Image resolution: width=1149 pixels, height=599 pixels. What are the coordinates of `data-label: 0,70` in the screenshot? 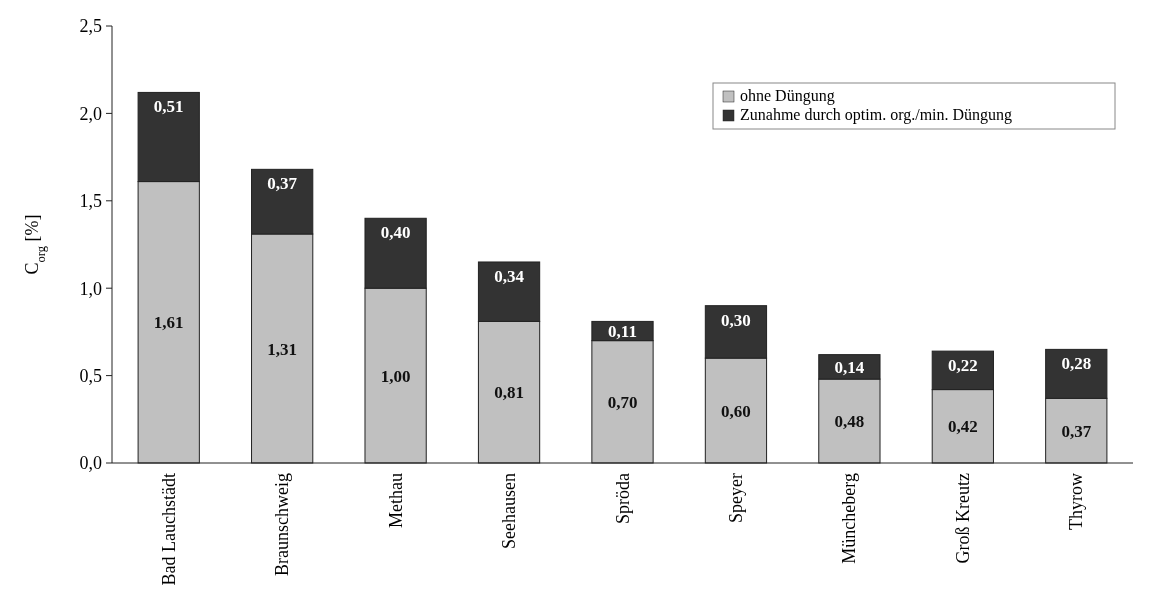 It's located at (622, 402).